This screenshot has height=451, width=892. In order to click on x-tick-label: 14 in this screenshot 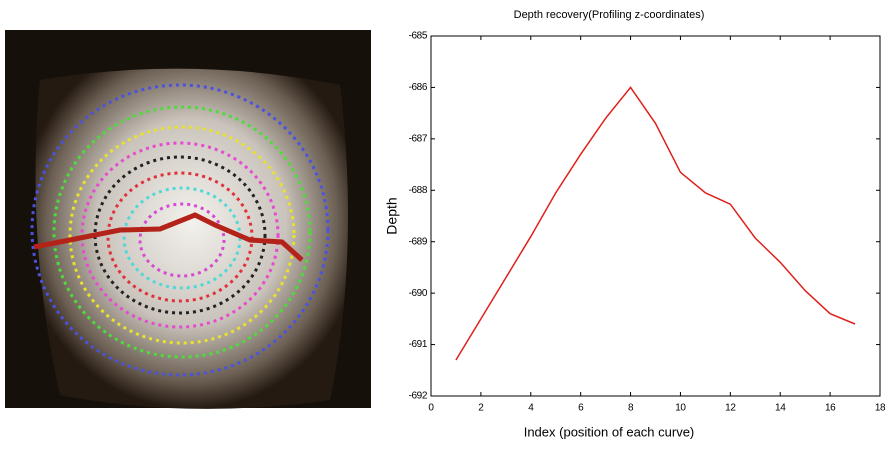, I will do `click(780, 408)`.